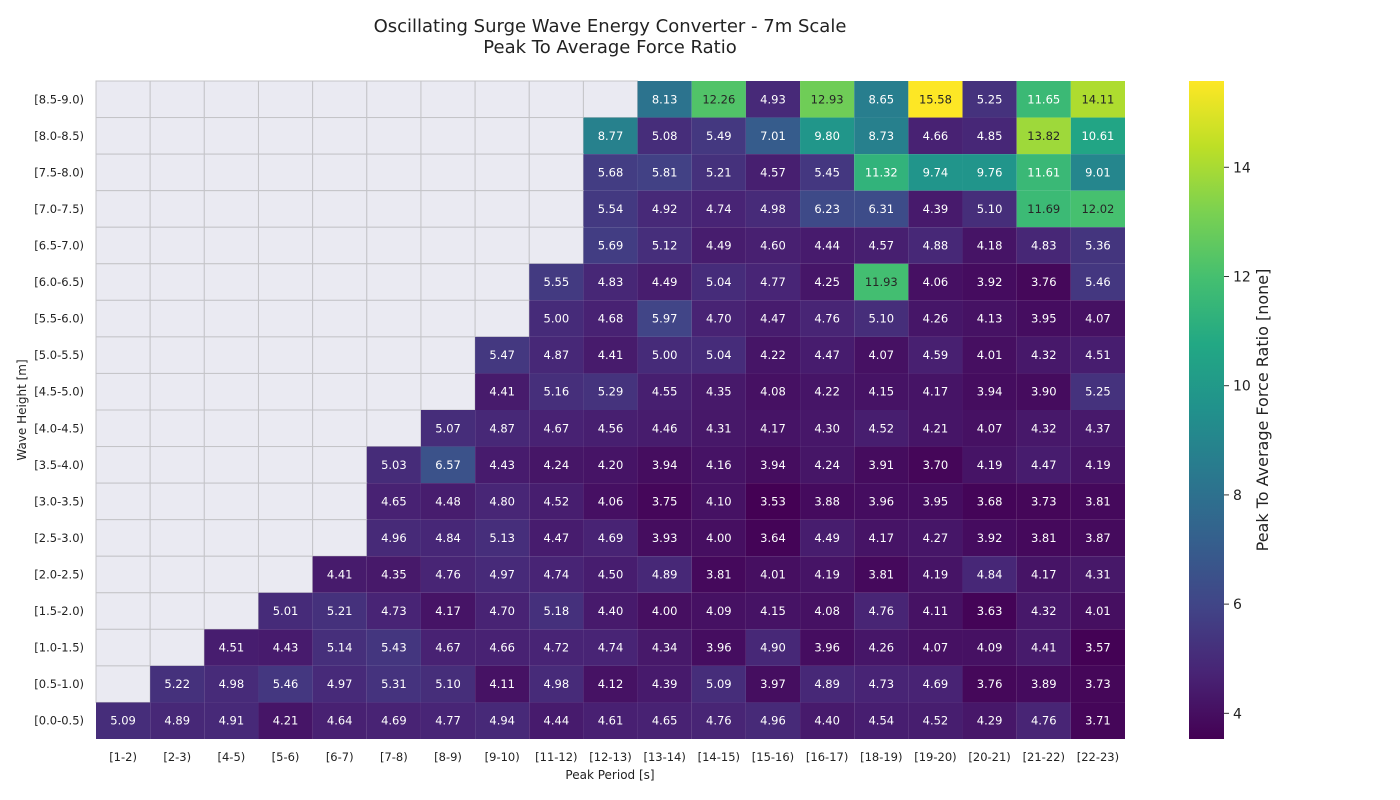  Describe the element at coordinates (448, 575) in the screenshot. I see `heatmap-cell-label: 4.76` at that location.